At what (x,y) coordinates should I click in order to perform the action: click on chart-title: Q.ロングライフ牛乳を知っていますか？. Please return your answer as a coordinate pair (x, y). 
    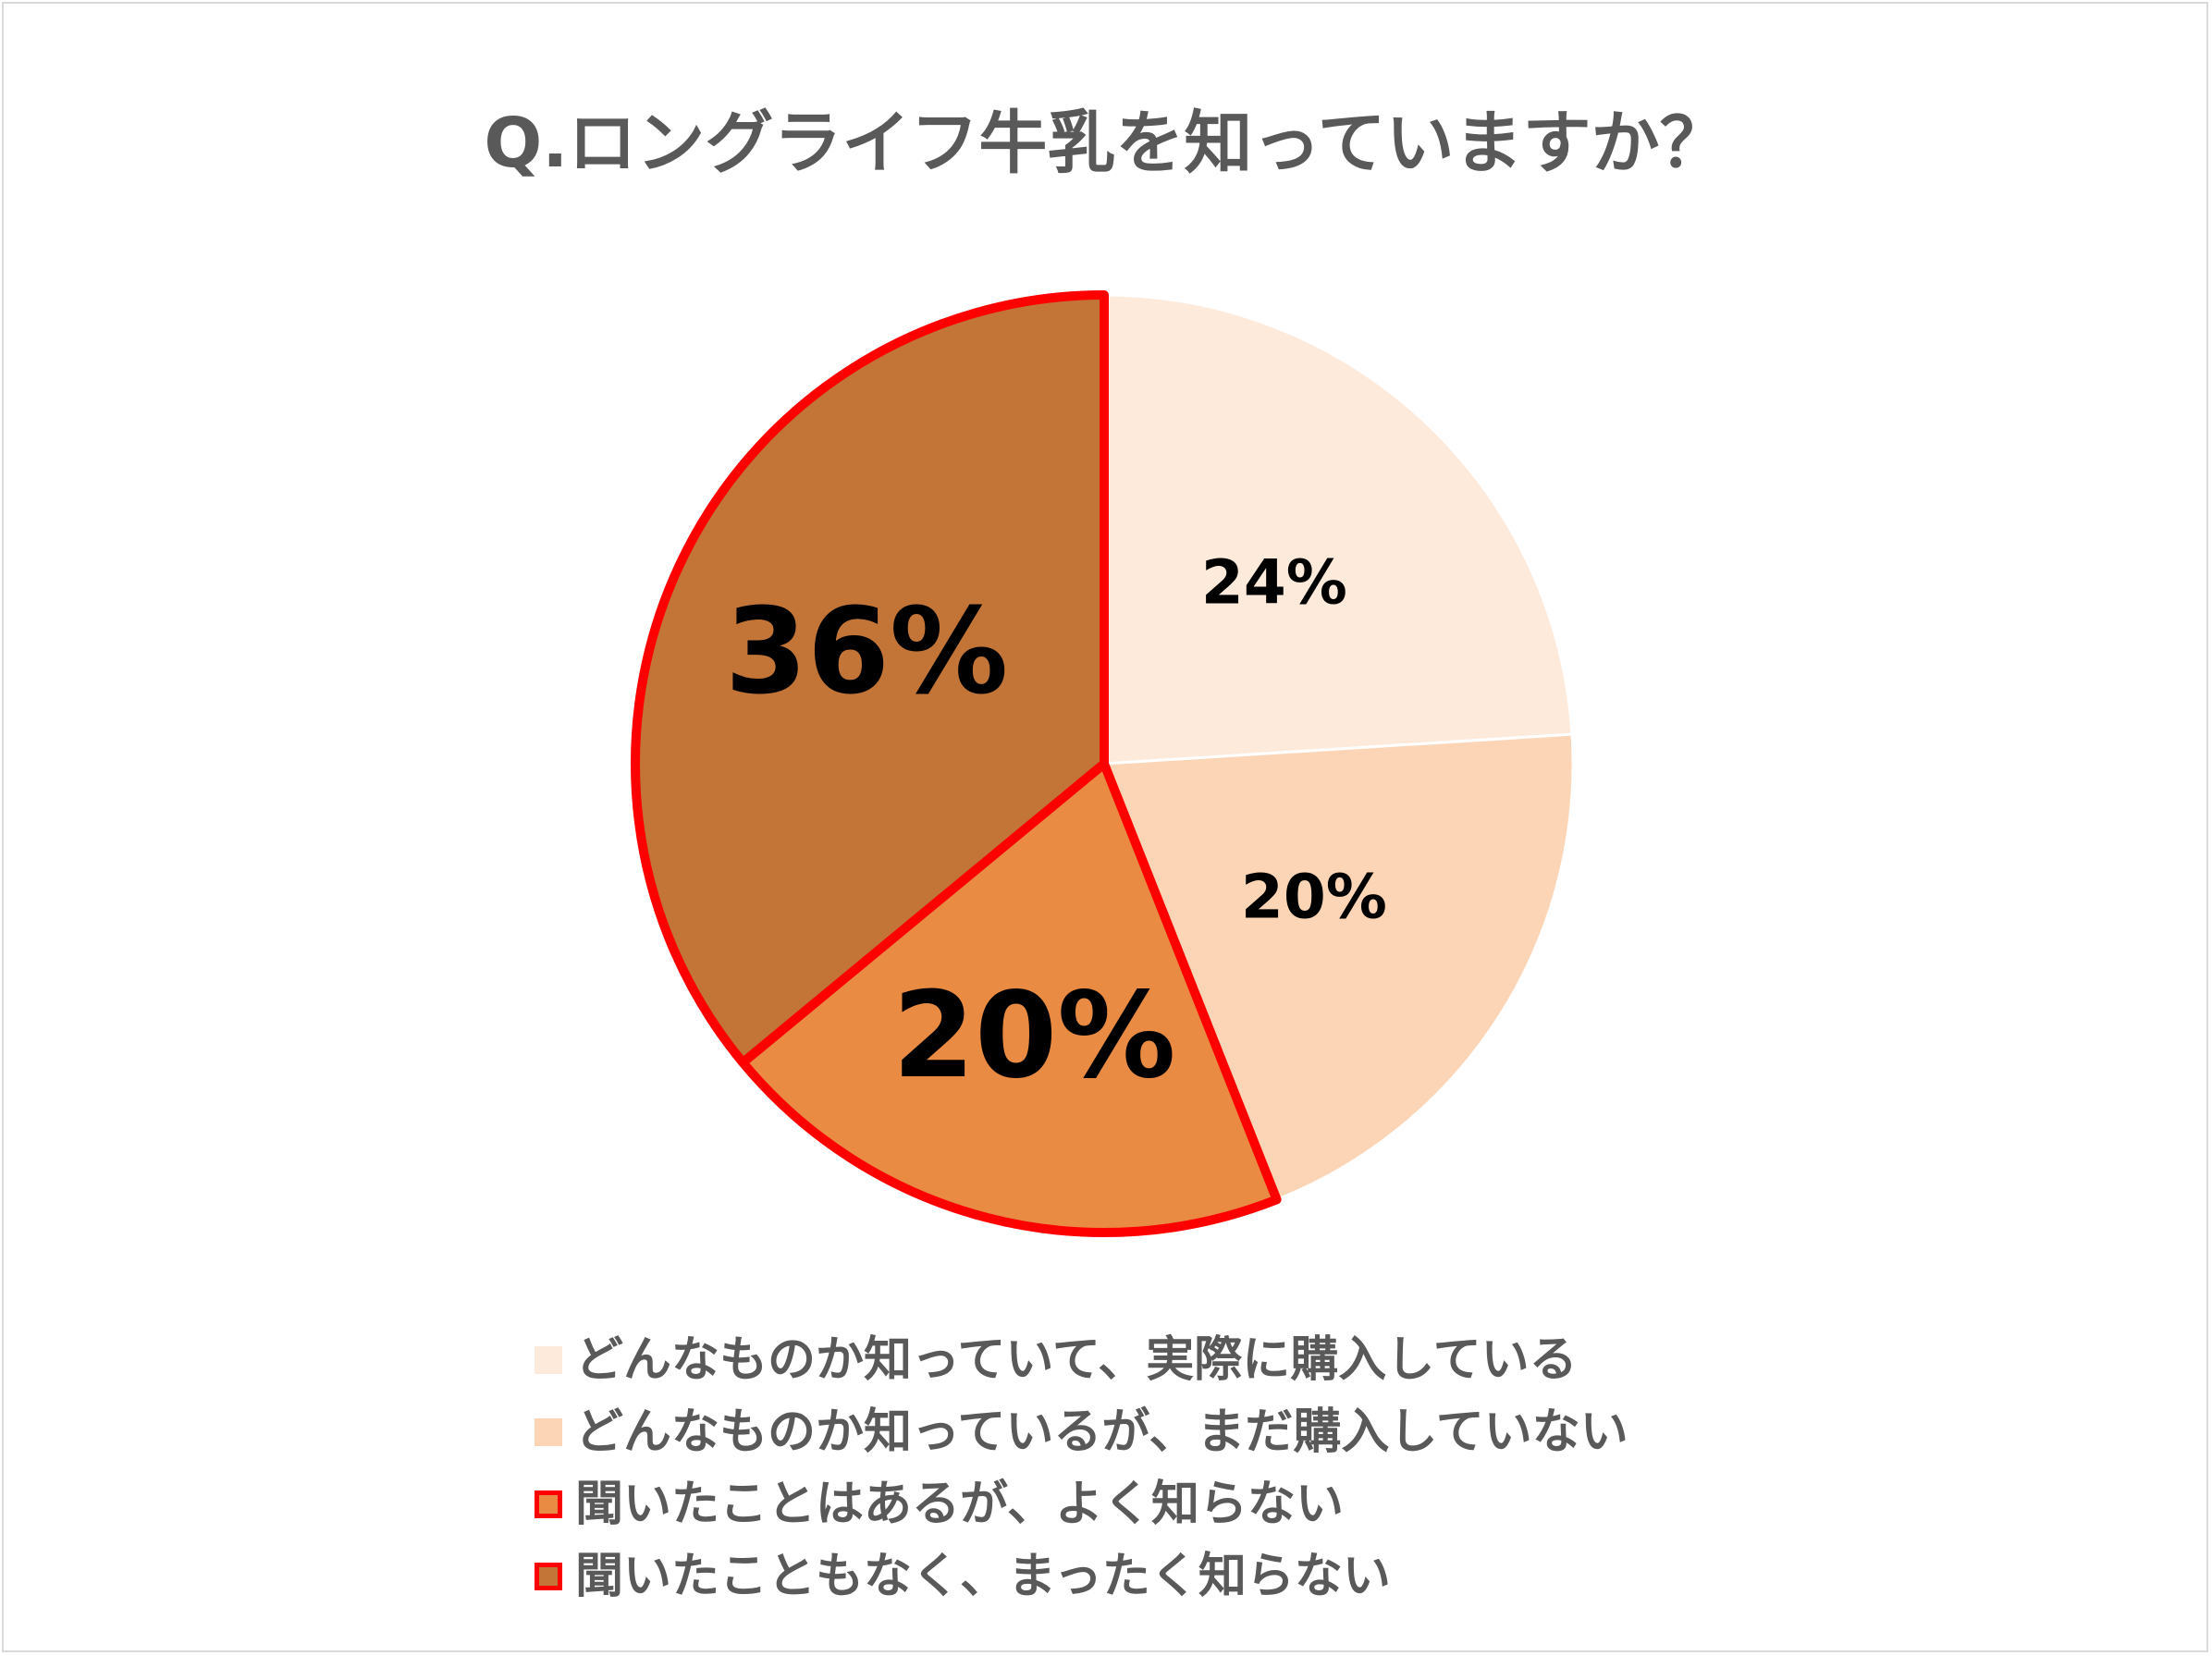
    Looking at the image, I should click on (1106, 143).